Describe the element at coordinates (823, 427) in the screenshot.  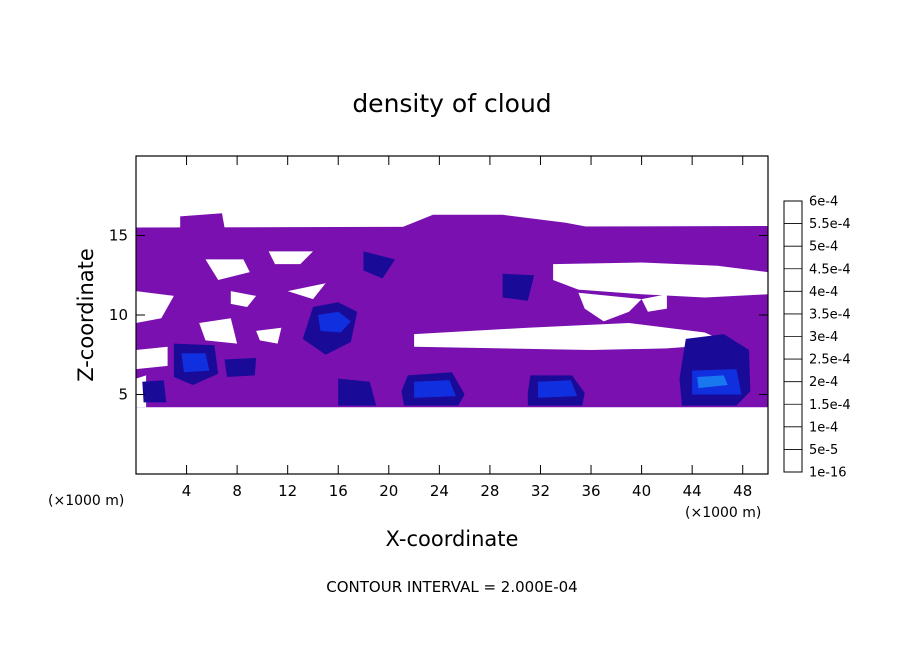
I see `colorbar-label: 1e-4` at that location.